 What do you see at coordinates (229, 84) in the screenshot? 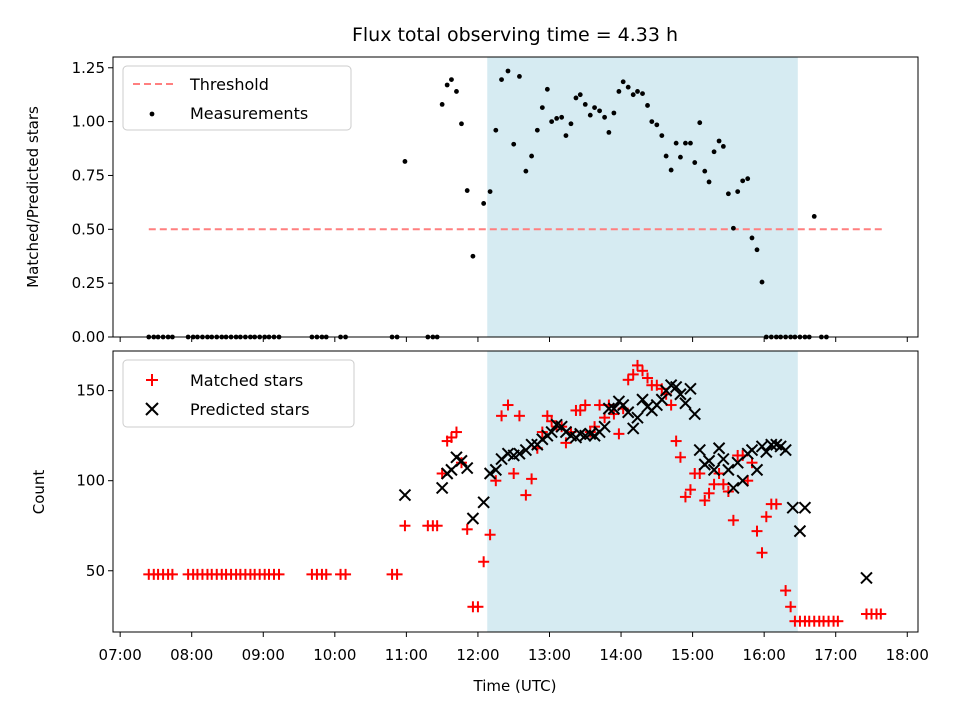
I see `legend-threshold-label: Threshold` at bounding box center [229, 84].